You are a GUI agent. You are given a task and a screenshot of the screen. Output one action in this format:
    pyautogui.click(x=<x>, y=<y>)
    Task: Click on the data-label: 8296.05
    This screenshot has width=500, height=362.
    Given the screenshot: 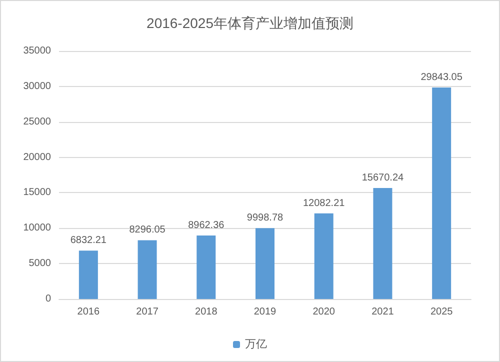 What is the action you would take?
    pyautogui.click(x=147, y=230)
    